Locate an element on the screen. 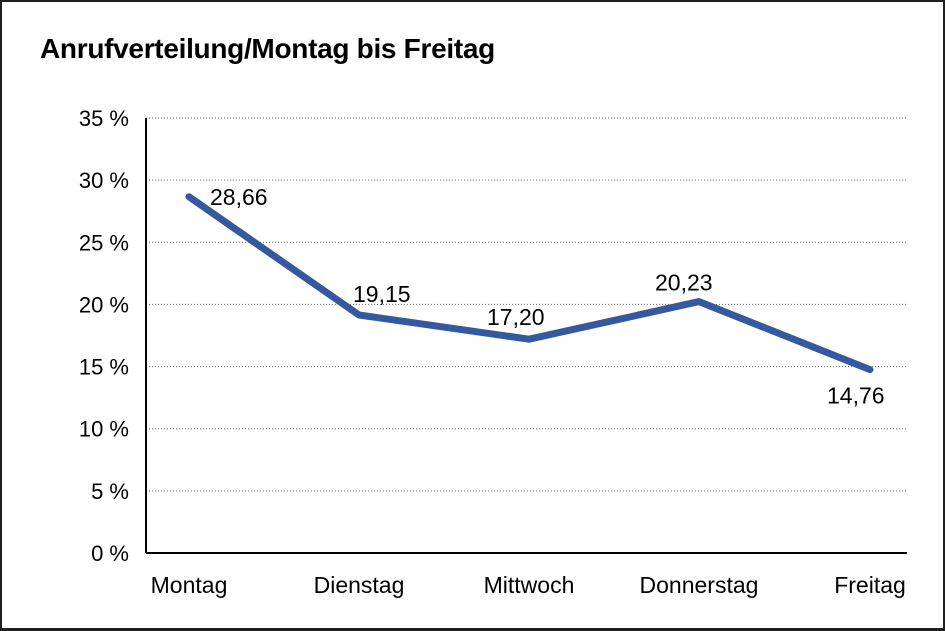 This screenshot has height=631, width=945. y-axis-tick-label: 35 % is located at coordinates (104, 118).